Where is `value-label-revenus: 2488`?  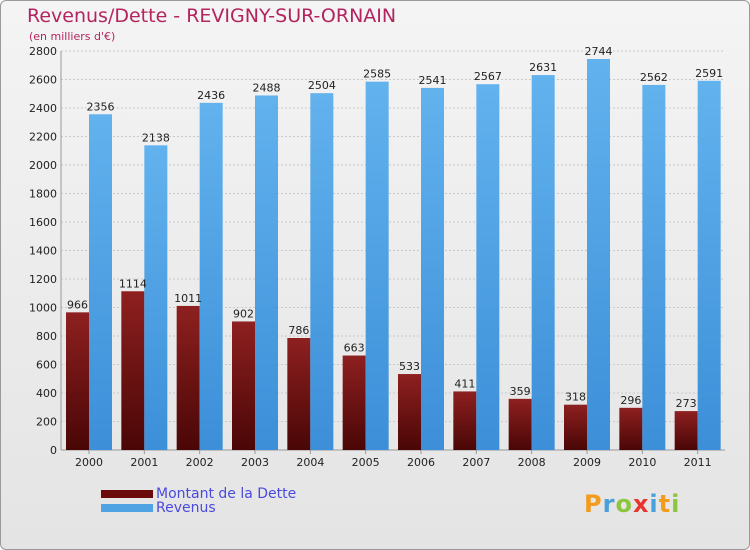 value-label-revenus: 2488 is located at coordinates (267, 87).